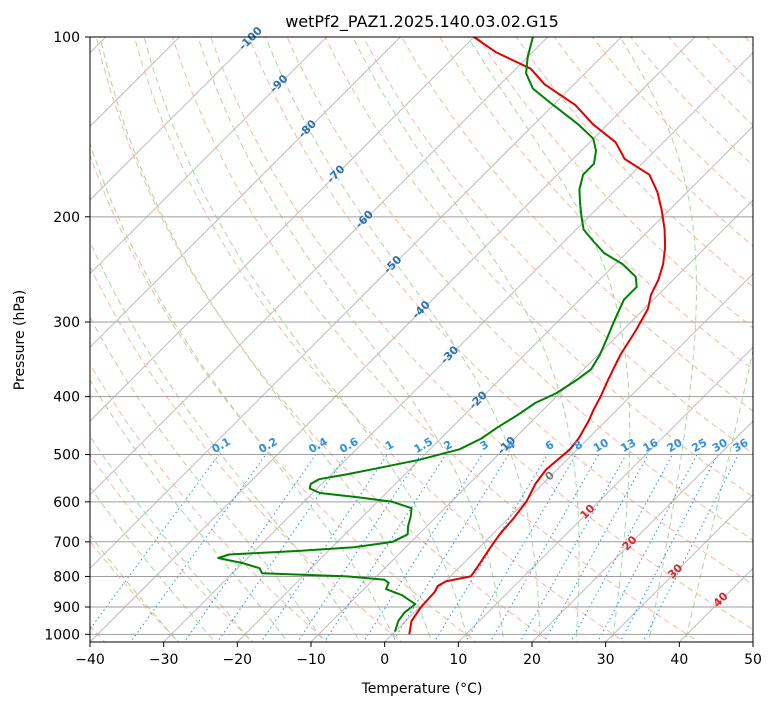 The height and width of the screenshot is (708, 775). Describe the element at coordinates (66, 456) in the screenshot. I see `y-tick-label: 500` at that location.